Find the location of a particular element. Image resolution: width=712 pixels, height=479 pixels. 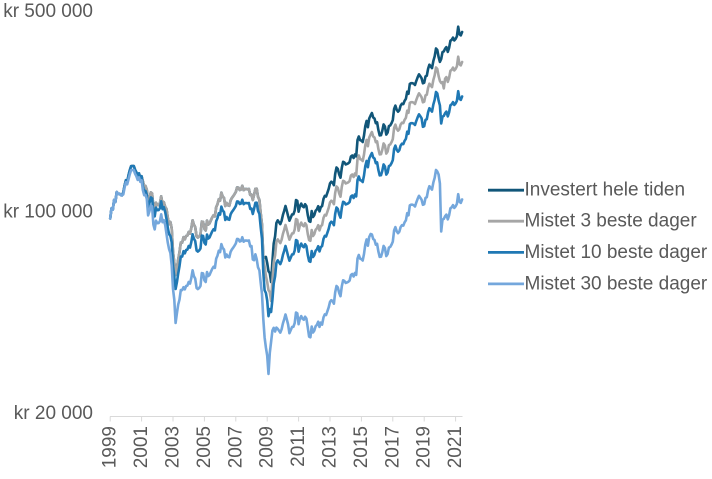

svg-text: 2005 is located at coordinates (204, 447).